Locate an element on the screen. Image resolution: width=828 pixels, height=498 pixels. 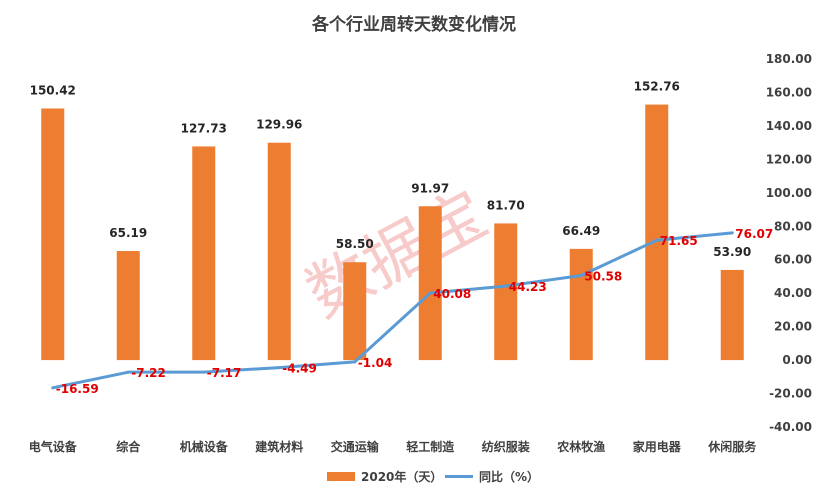
y-tick-label: 80.00 is located at coordinates (793, 226).